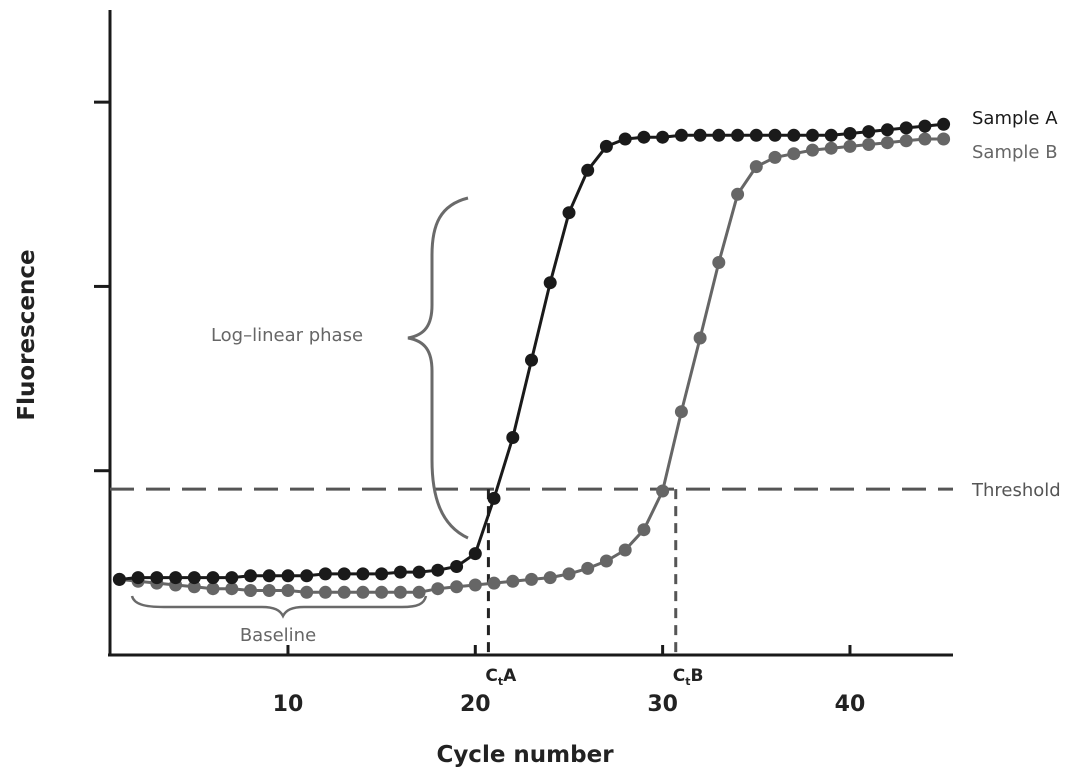  I want to click on ct-b-label: CtB, so click(688, 677).